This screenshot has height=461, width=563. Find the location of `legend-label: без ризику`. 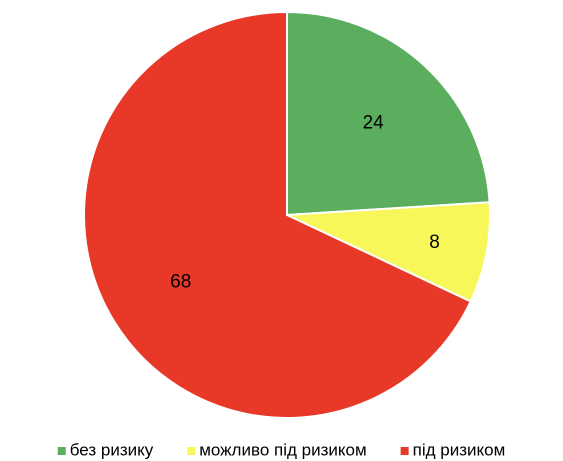

legend-label: без ризику is located at coordinates (112, 449).